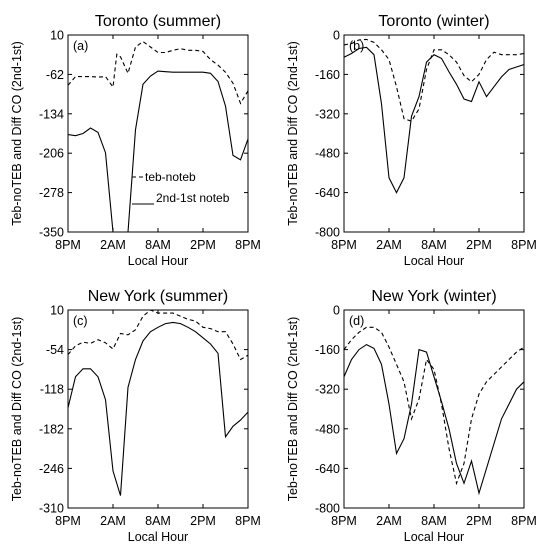  I want to click on y-tick-label: -134, so click(51, 114).